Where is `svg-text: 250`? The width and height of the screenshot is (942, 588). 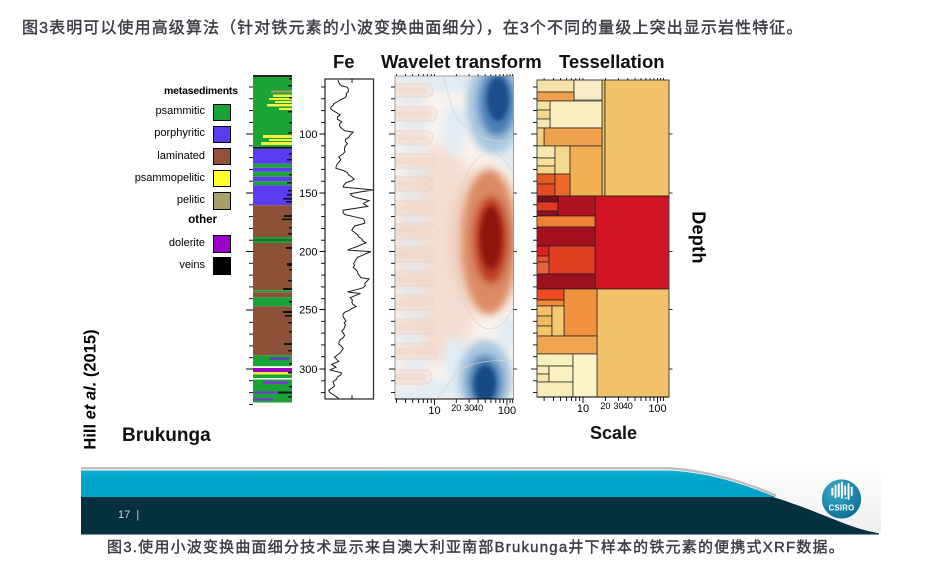 svg-text: 250 is located at coordinates (308, 311).